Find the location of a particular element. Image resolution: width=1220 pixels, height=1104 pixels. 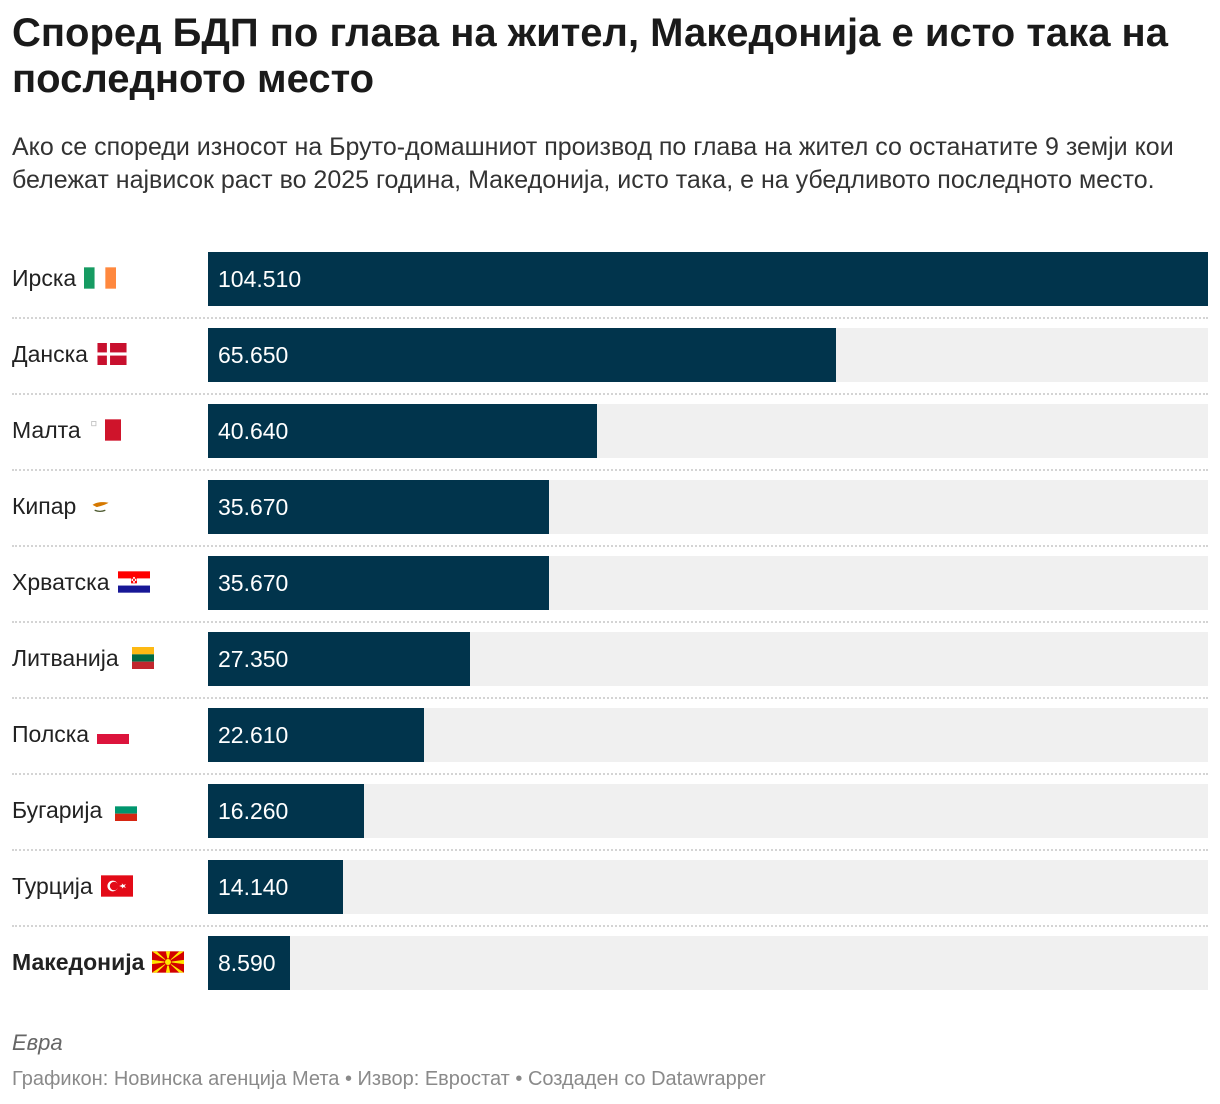

category-label: Данска is located at coordinates (70, 354).